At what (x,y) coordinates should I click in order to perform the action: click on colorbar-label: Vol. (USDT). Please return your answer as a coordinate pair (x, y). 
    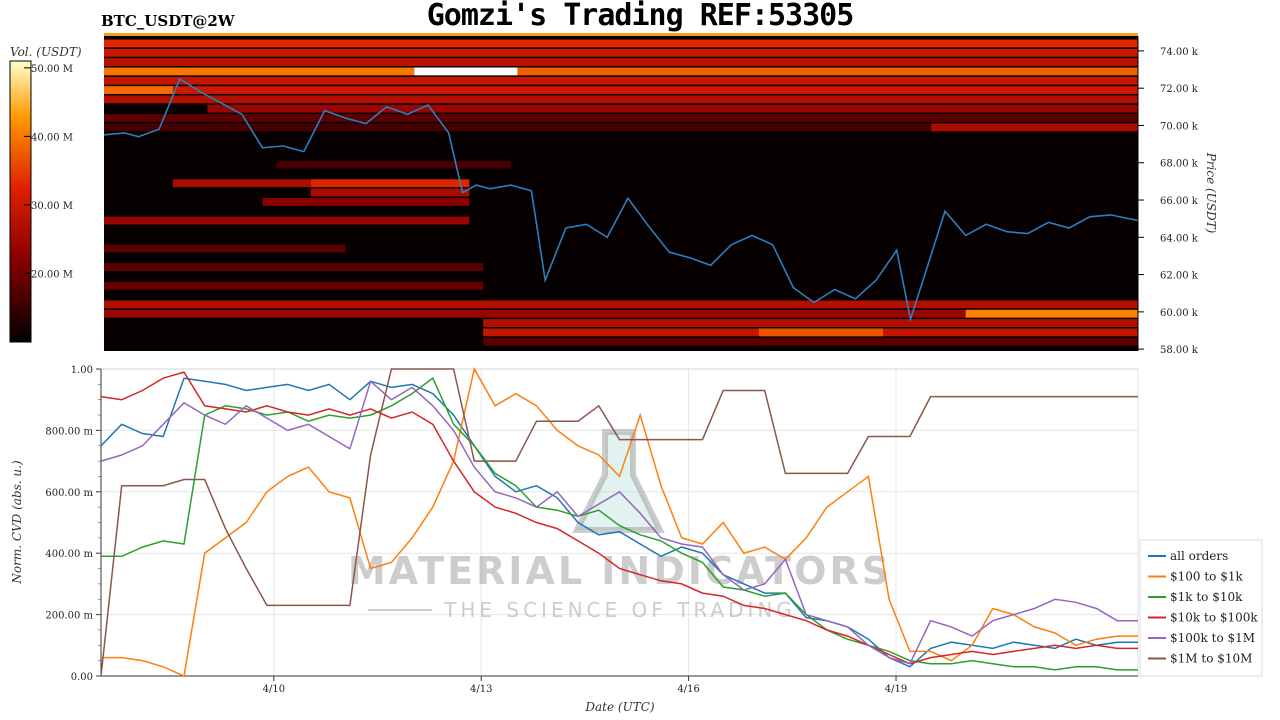
    Looking at the image, I should click on (46, 52).